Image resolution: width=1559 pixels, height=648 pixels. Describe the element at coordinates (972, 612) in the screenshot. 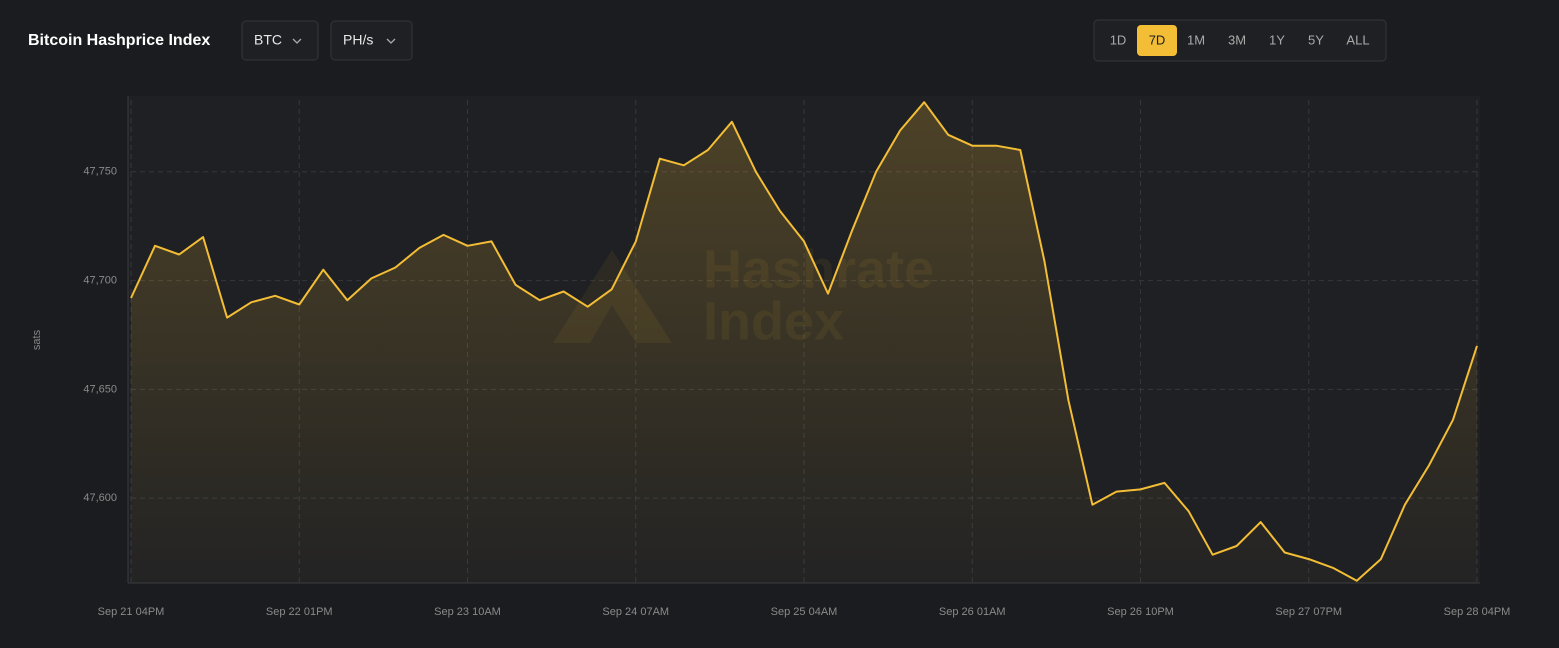

I see `x-tick-label: Sep 26 01AM` at that location.